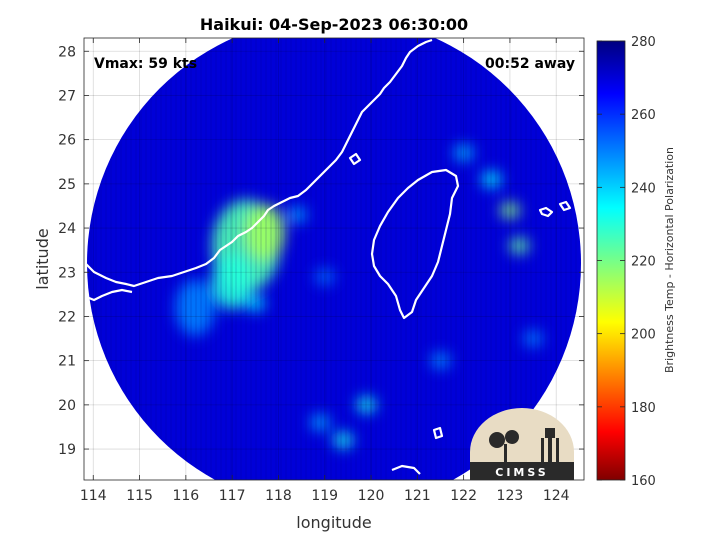 Image resolution: width=720 pixels, height=540 pixels. Describe the element at coordinates (278, 496) in the screenshot. I see `x-tick-label: 118` at that location.